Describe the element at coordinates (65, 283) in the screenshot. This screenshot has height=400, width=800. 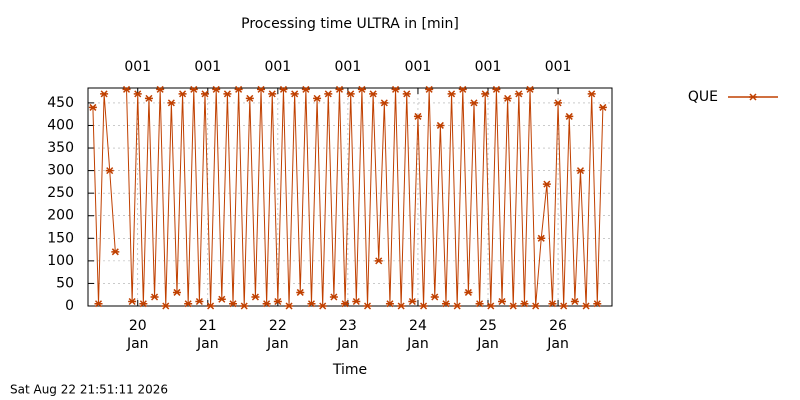
I see `y-tick-label: 50` at that location.